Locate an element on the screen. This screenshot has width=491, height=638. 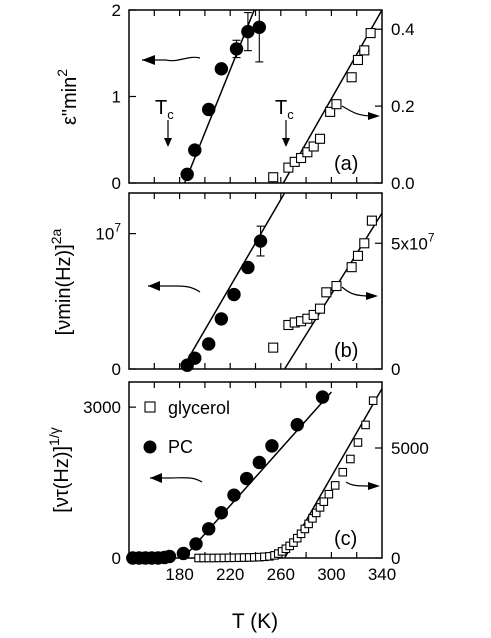
panel-c-tag: (c) is located at coordinates (345, 539).